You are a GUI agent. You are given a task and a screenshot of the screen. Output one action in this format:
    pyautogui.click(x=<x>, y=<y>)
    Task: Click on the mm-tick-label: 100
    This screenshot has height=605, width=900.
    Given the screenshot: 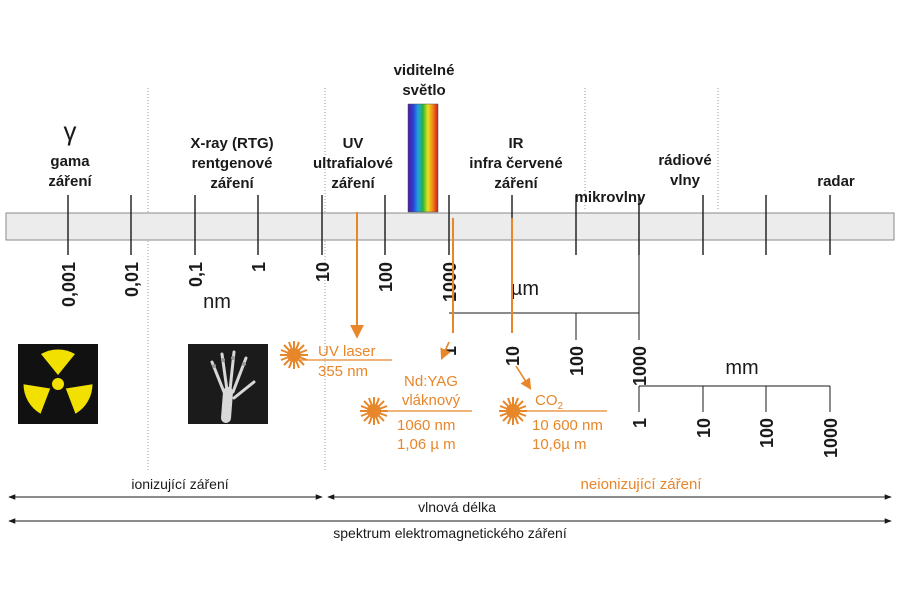 What is the action you would take?
    pyautogui.click(x=767, y=433)
    